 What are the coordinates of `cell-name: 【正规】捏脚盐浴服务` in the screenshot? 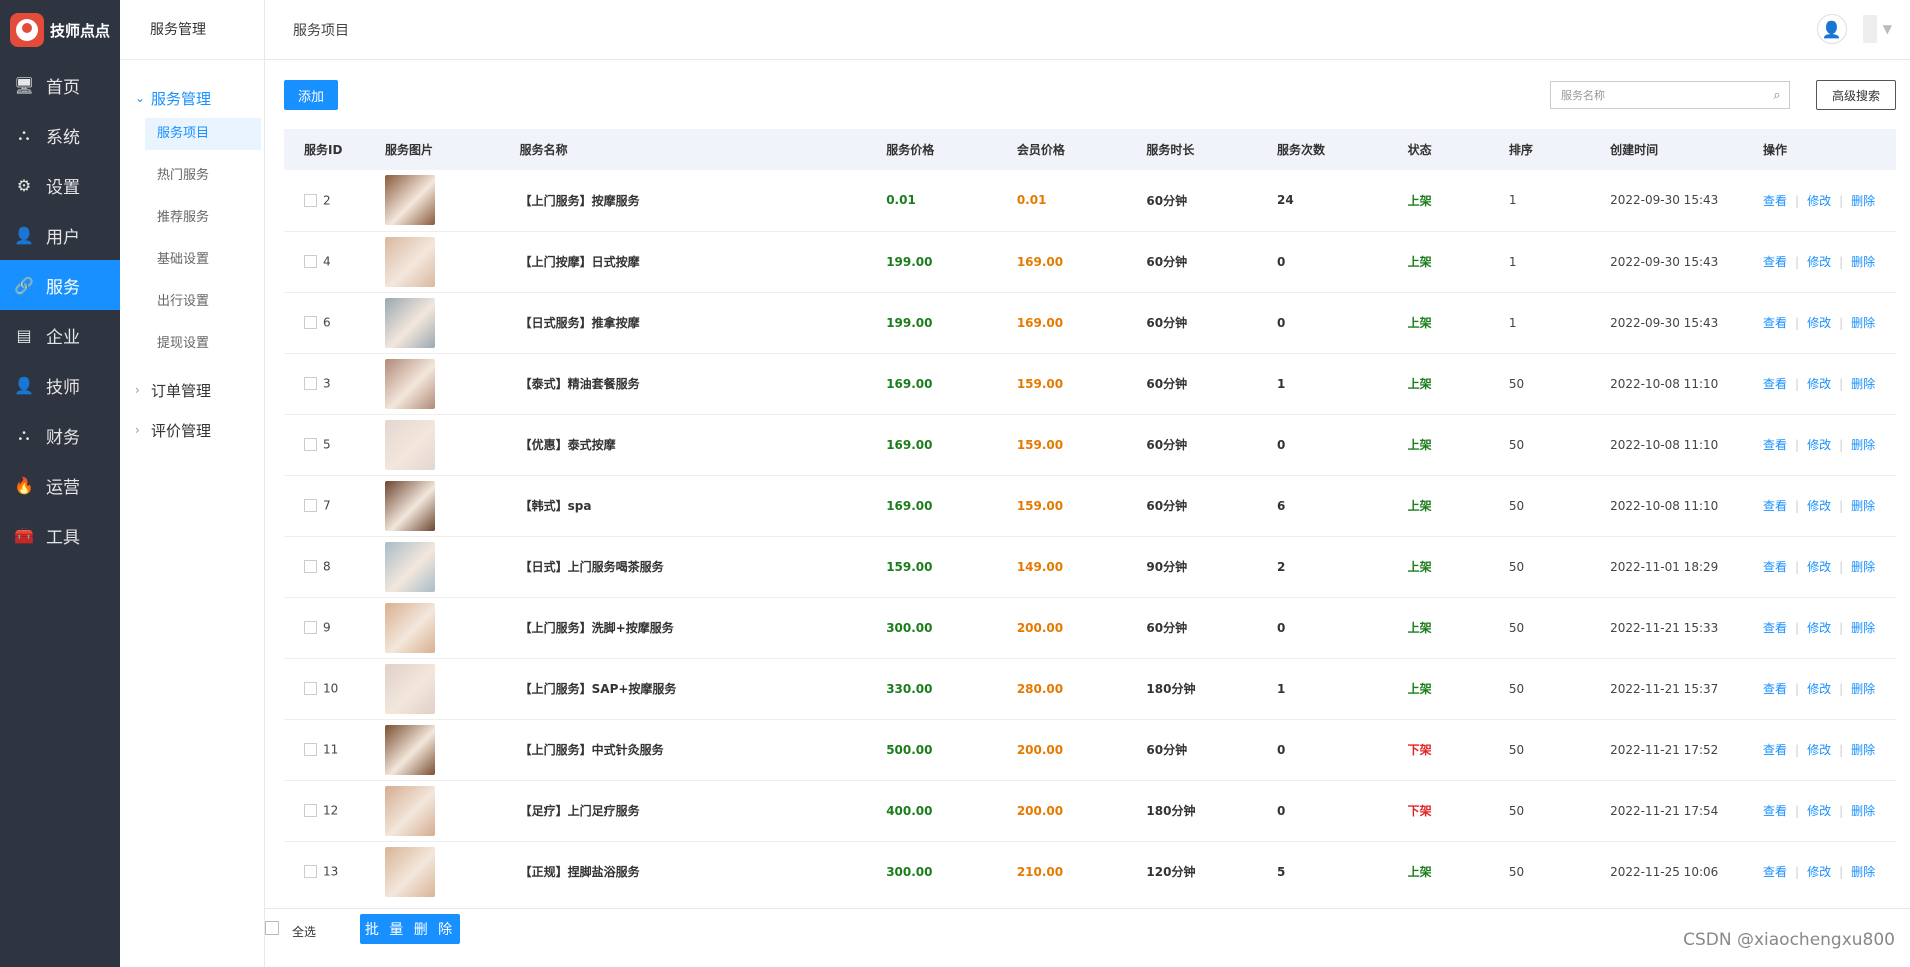 It's located at (683, 871).